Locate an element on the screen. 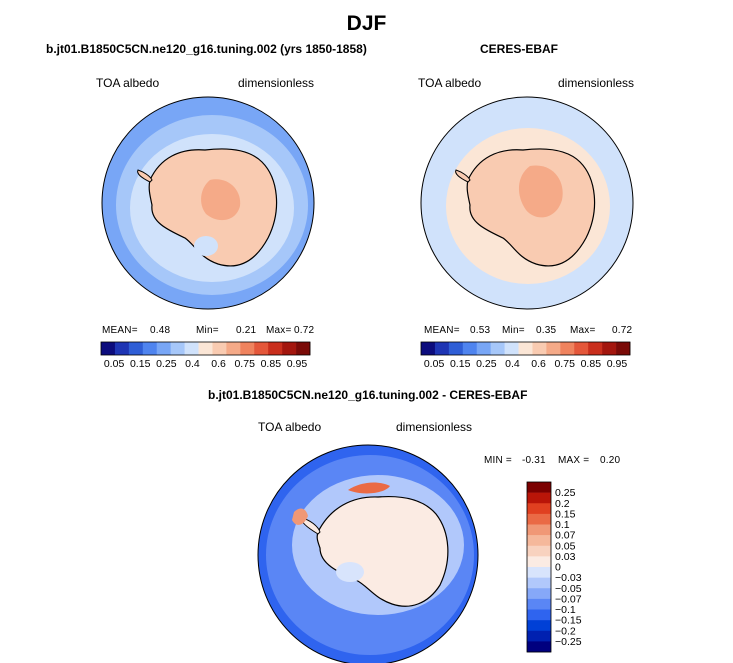 This screenshot has width=733, height=663. panel2-min-label: Min= is located at coordinates (513, 330).